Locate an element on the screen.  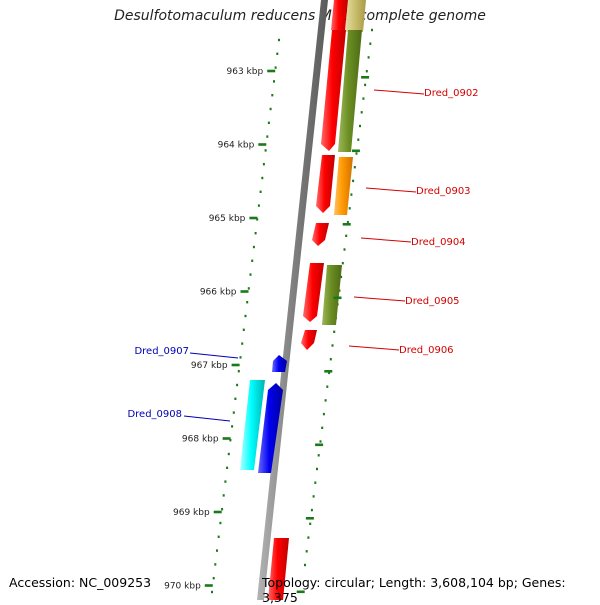
tick-label: 968 kbp is located at coordinates (200, 440).